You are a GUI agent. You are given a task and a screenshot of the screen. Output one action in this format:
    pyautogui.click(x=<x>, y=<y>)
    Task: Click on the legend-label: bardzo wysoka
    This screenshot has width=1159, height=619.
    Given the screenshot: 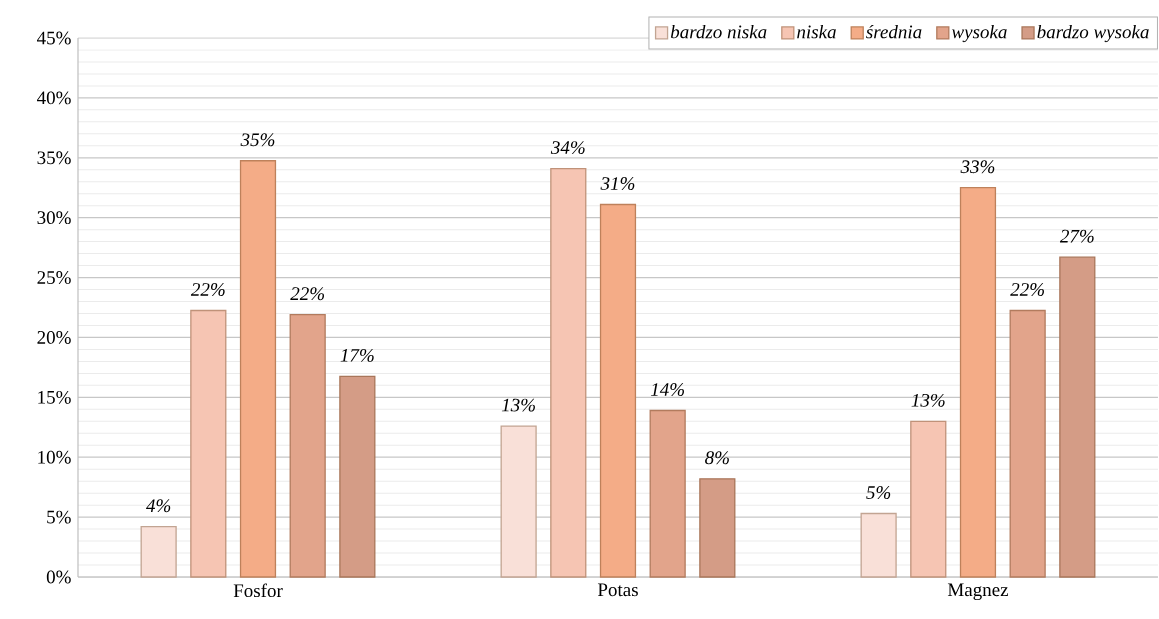 What is the action you would take?
    pyautogui.click(x=1093, y=33)
    